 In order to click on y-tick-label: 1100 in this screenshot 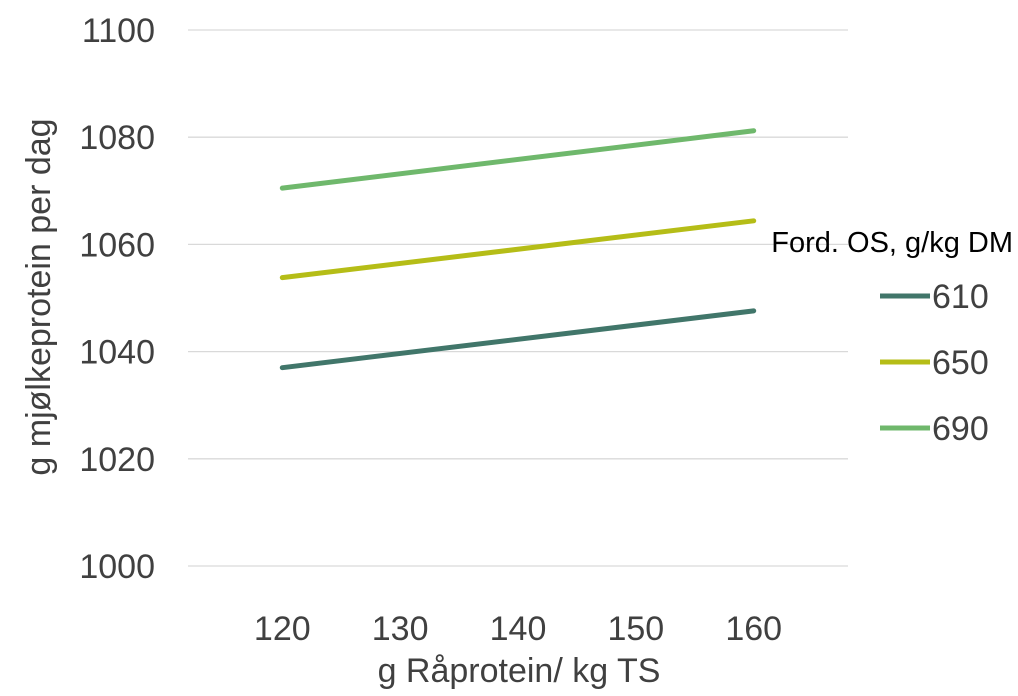, I will do `click(118, 31)`.